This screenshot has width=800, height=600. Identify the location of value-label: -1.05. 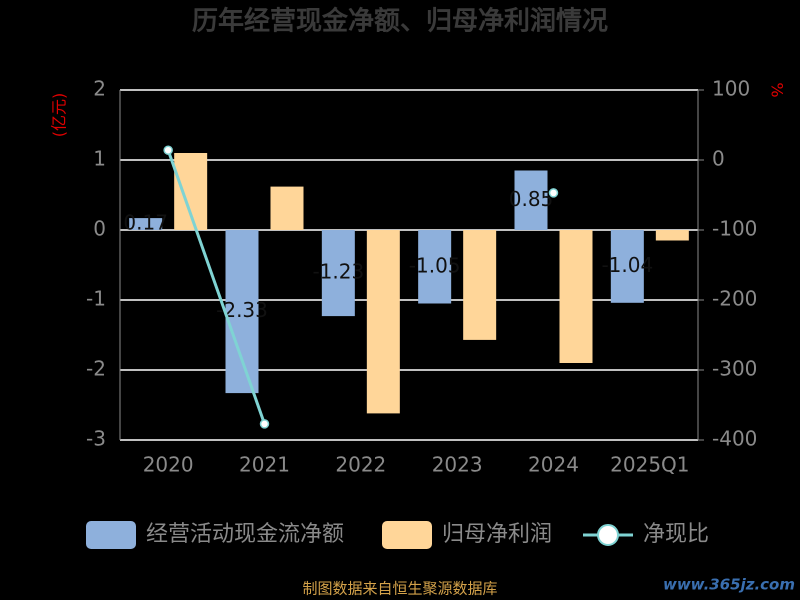
(435, 265).